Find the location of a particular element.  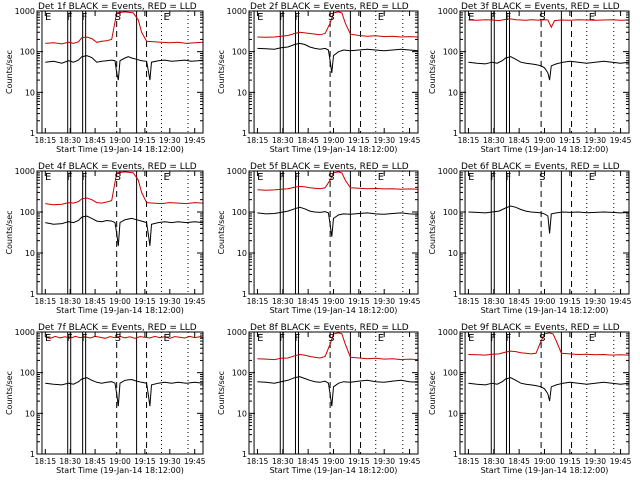

panel-title: Det 7f BLACK = Events, RED = LLD is located at coordinates (117, 328).